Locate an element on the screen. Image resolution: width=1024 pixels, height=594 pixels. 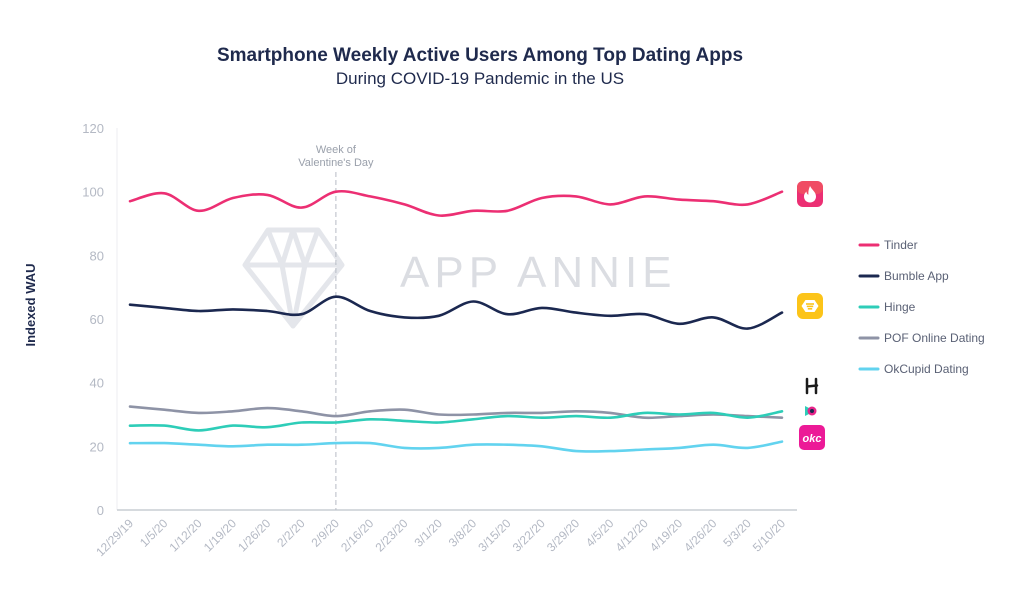
y-tick-label: 20 is located at coordinates (97, 446).